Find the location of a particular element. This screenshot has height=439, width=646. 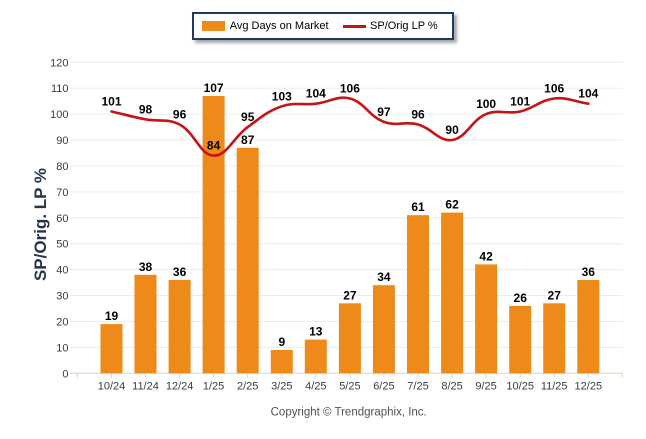

svg-text: 103 is located at coordinates (282, 96).